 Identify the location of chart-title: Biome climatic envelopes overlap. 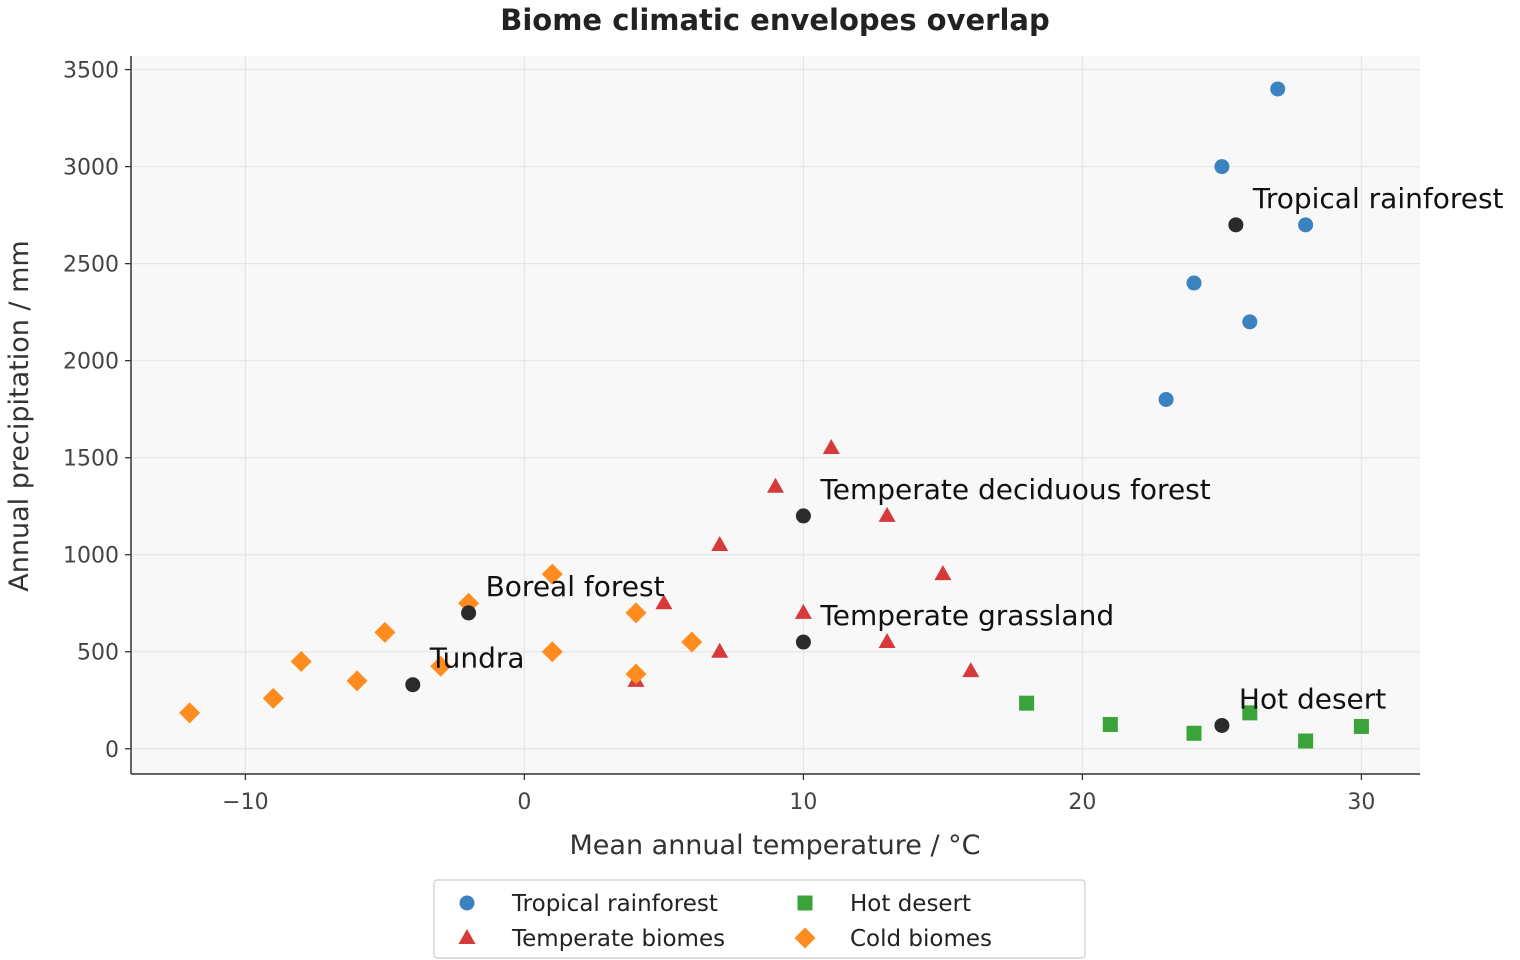
(775, 20).